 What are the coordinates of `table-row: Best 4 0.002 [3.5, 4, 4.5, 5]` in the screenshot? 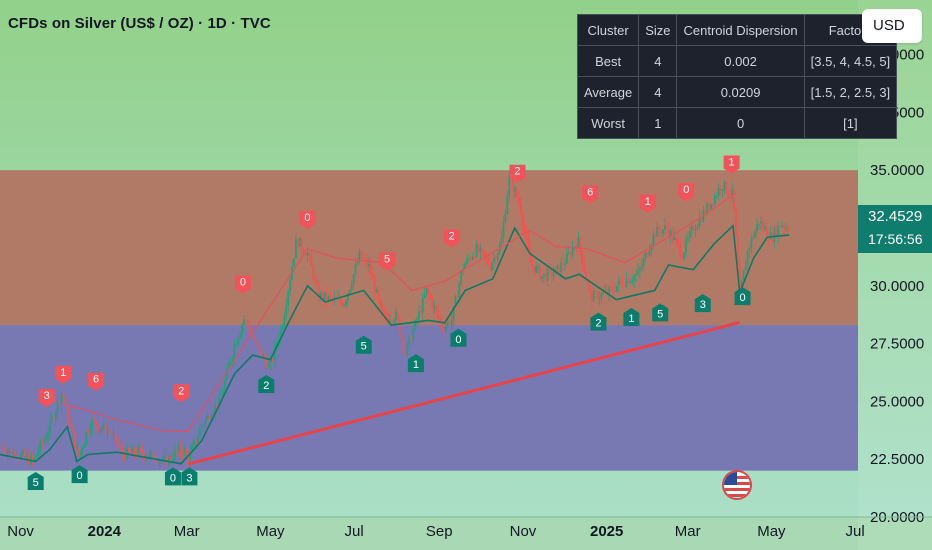 It's located at (737, 61).